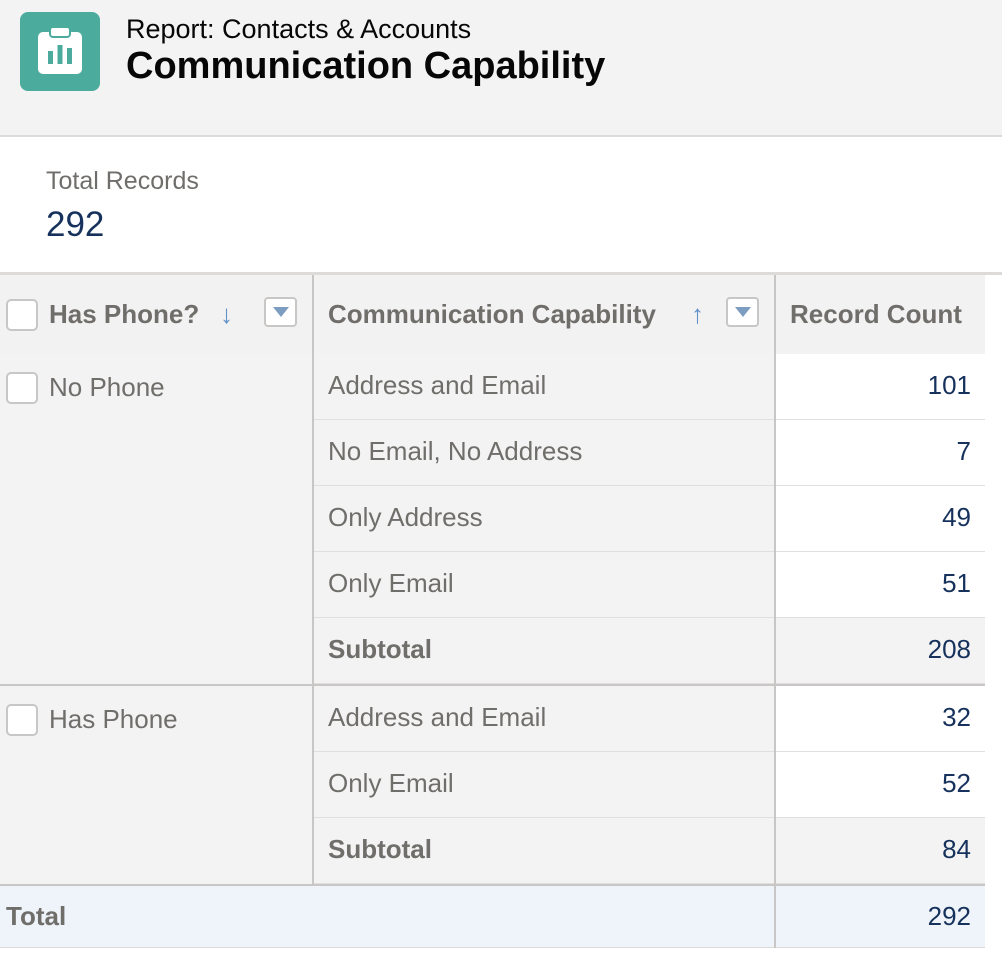 The image size is (1002, 962). What do you see at coordinates (60, 51) in the screenshot?
I see `report-icon` at bounding box center [60, 51].